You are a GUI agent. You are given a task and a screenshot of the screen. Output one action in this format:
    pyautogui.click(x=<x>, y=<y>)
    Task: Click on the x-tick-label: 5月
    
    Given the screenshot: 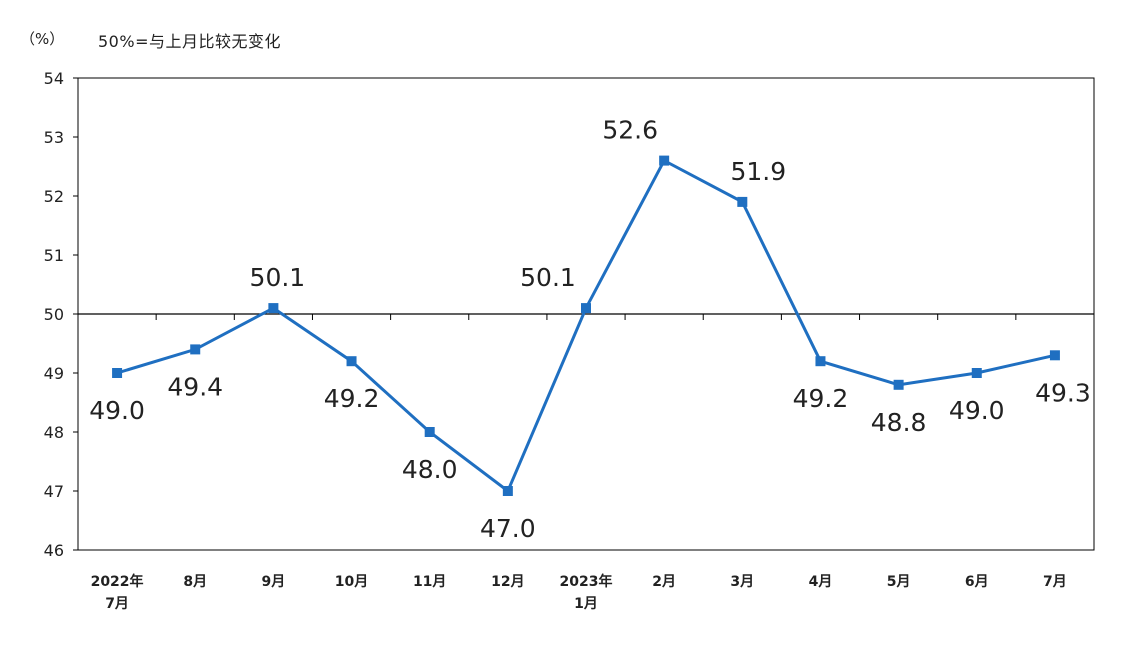 What is the action you would take?
    pyautogui.click(x=899, y=582)
    